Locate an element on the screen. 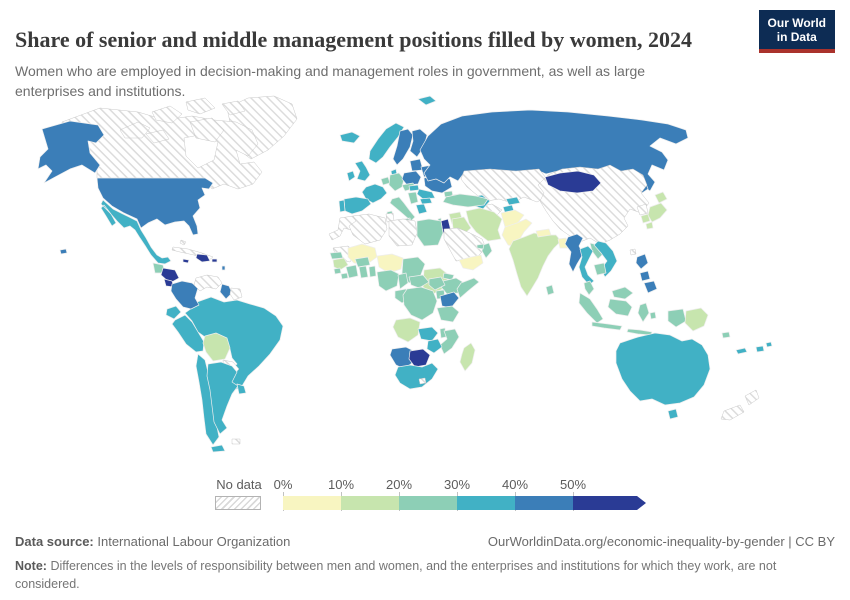  country-egypt is located at coordinates (430, 232).